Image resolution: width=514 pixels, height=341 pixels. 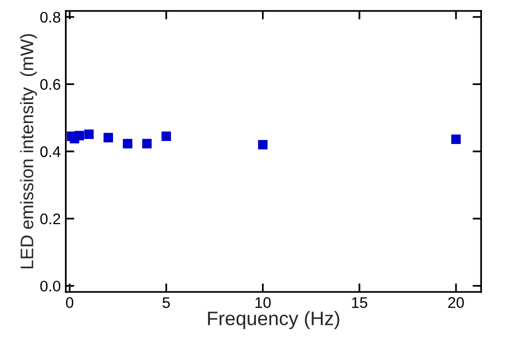 I want to click on x-tick-label: 0, so click(x=70, y=302).